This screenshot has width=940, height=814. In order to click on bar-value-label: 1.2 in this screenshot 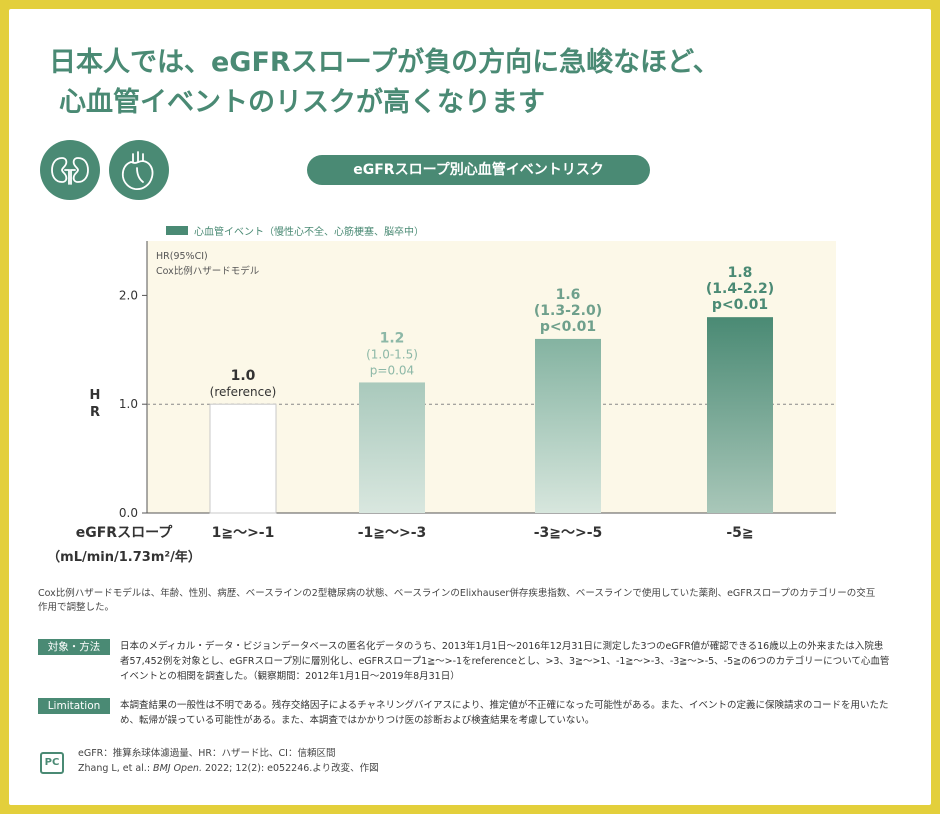, I will do `click(392, 338)`.